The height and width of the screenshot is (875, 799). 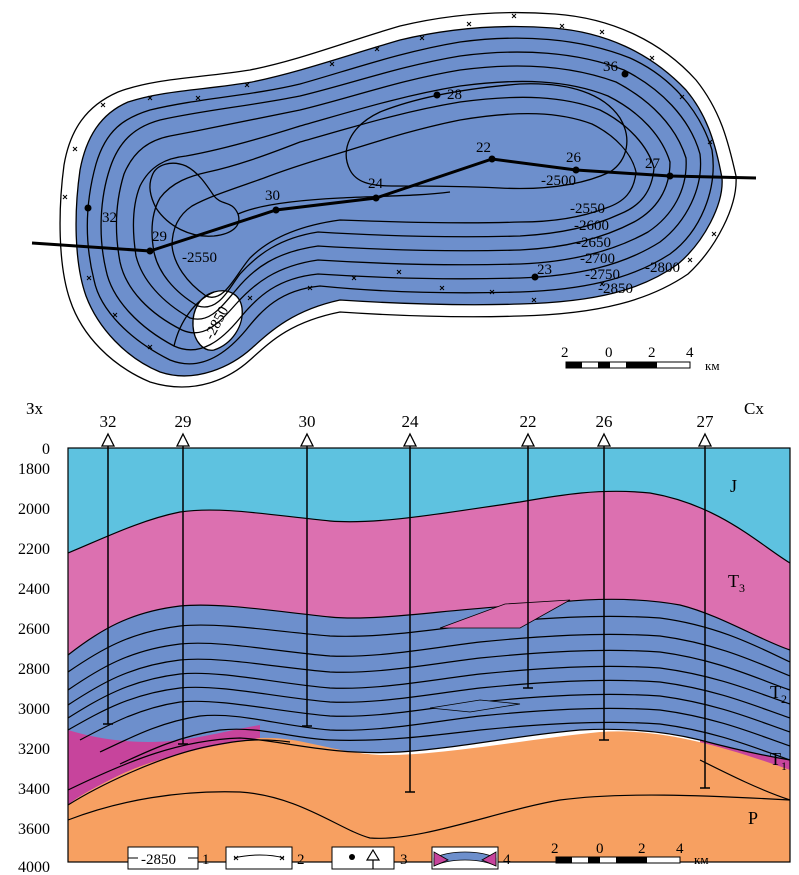 I want to click on contour-label: -2800, so click(x=662, y=268).